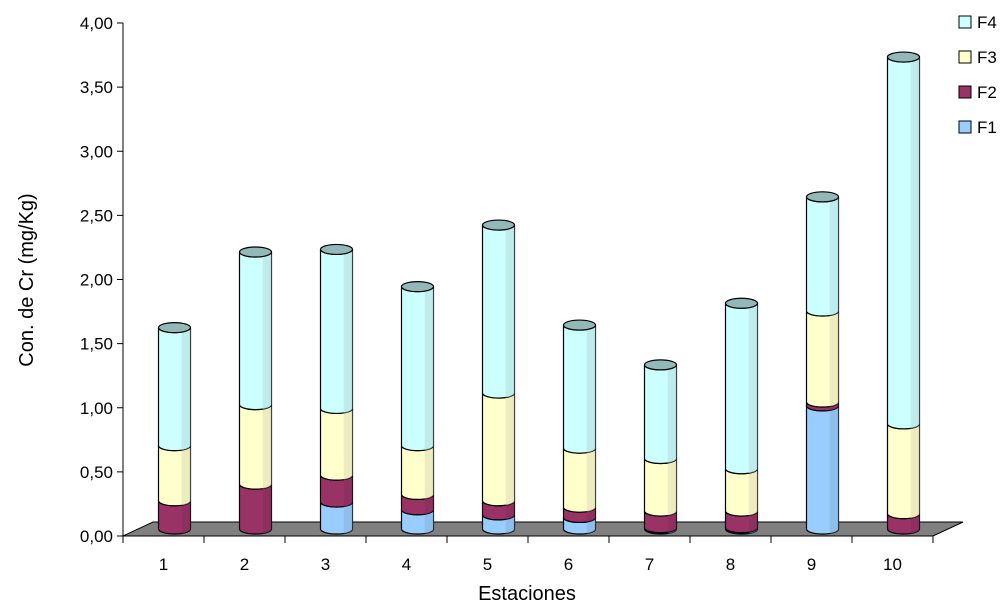 This screenshot has height=611, width=1007. Describe the element at coordinates (163, 564) in the screenshot. I see `x-tick-label: 1` at that location.